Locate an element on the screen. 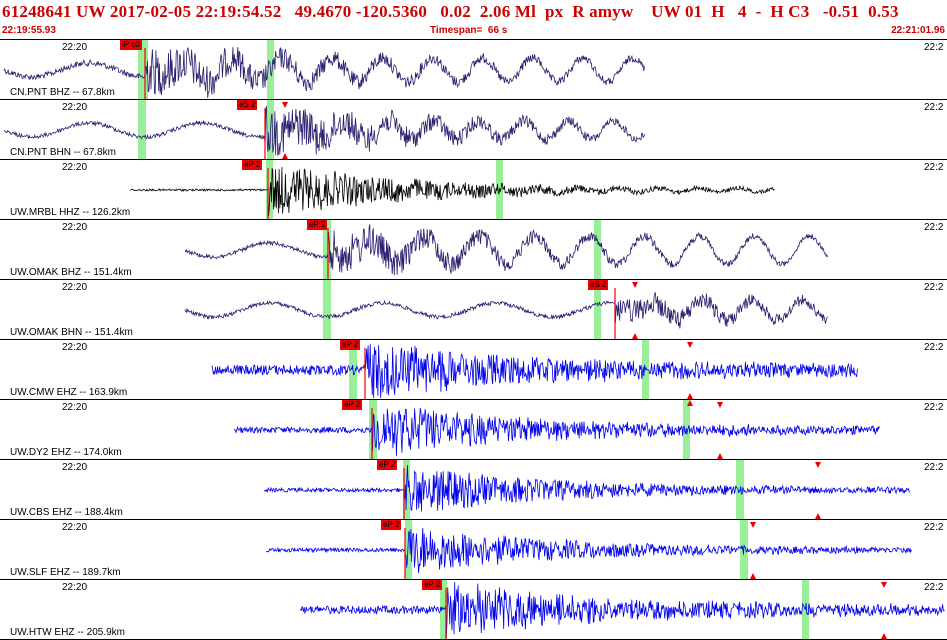  trace-panel: 22:20 22:2 eP 2 UW.CBS EHZ -- 188.4km is located at coordinates (473, 490).